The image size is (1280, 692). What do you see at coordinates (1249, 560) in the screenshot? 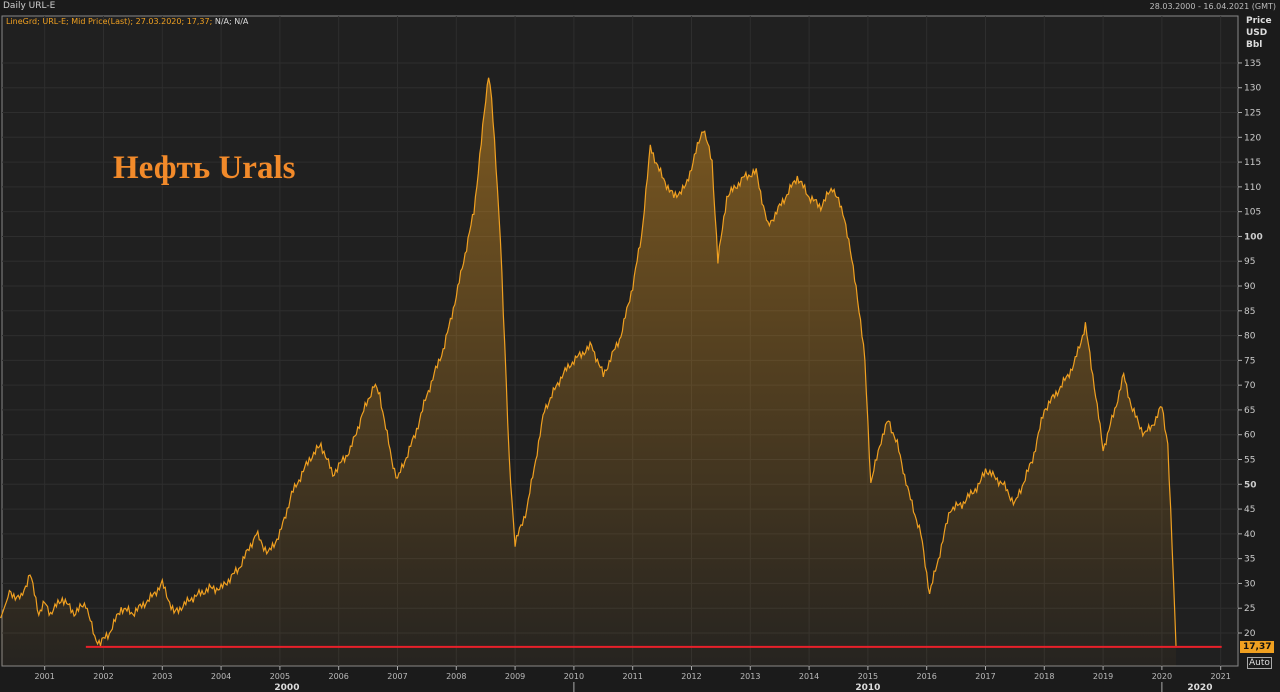
I see `y-tick-label: 35` at bounding box center [1249, 560].